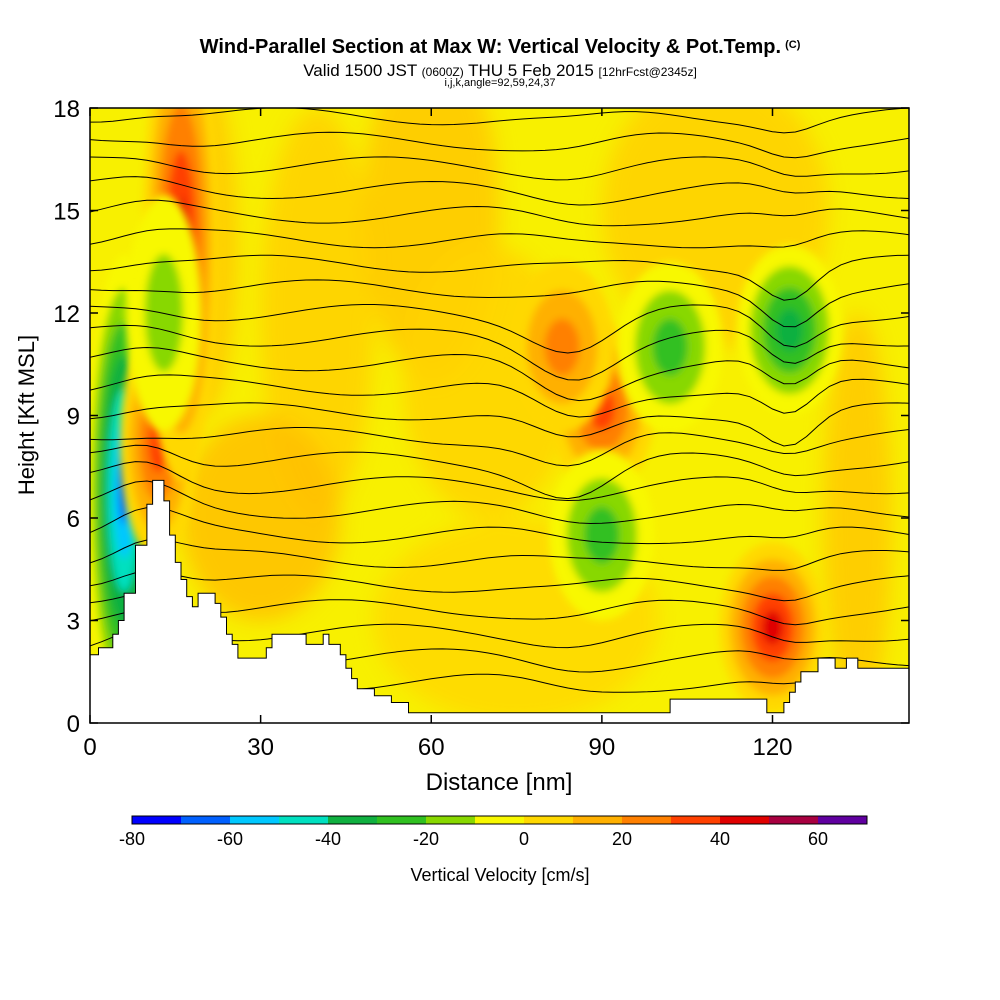 Image resolution: width=1000 pixels, height=1000 pixels. I want to click on copyright-mark: (C), so click(793, 45).